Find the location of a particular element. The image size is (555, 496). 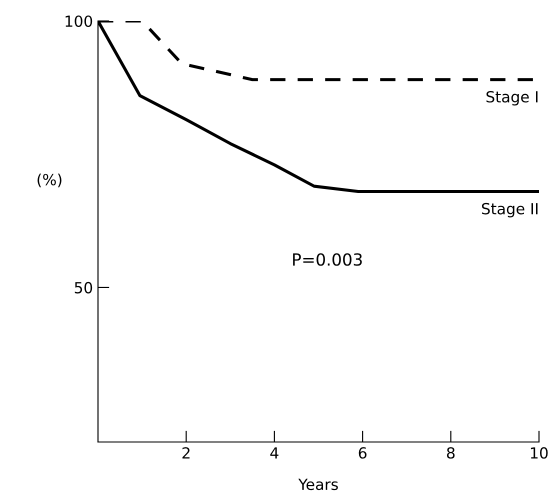

x-tick-label: 2 is located at coordinates (186, 452).